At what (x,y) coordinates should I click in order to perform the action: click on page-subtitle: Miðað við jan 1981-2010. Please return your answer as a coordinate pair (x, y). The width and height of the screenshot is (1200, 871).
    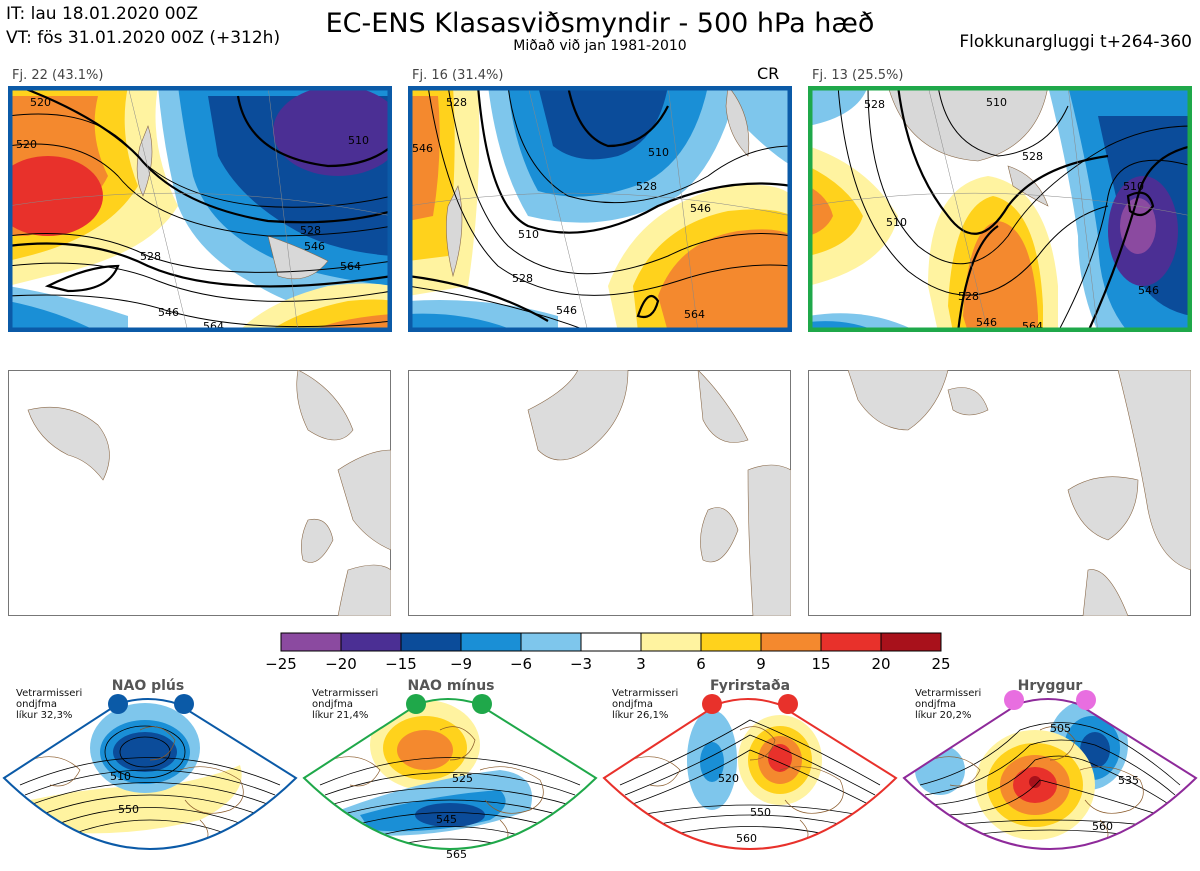
    Looking at the image, I should click on (600, 46).